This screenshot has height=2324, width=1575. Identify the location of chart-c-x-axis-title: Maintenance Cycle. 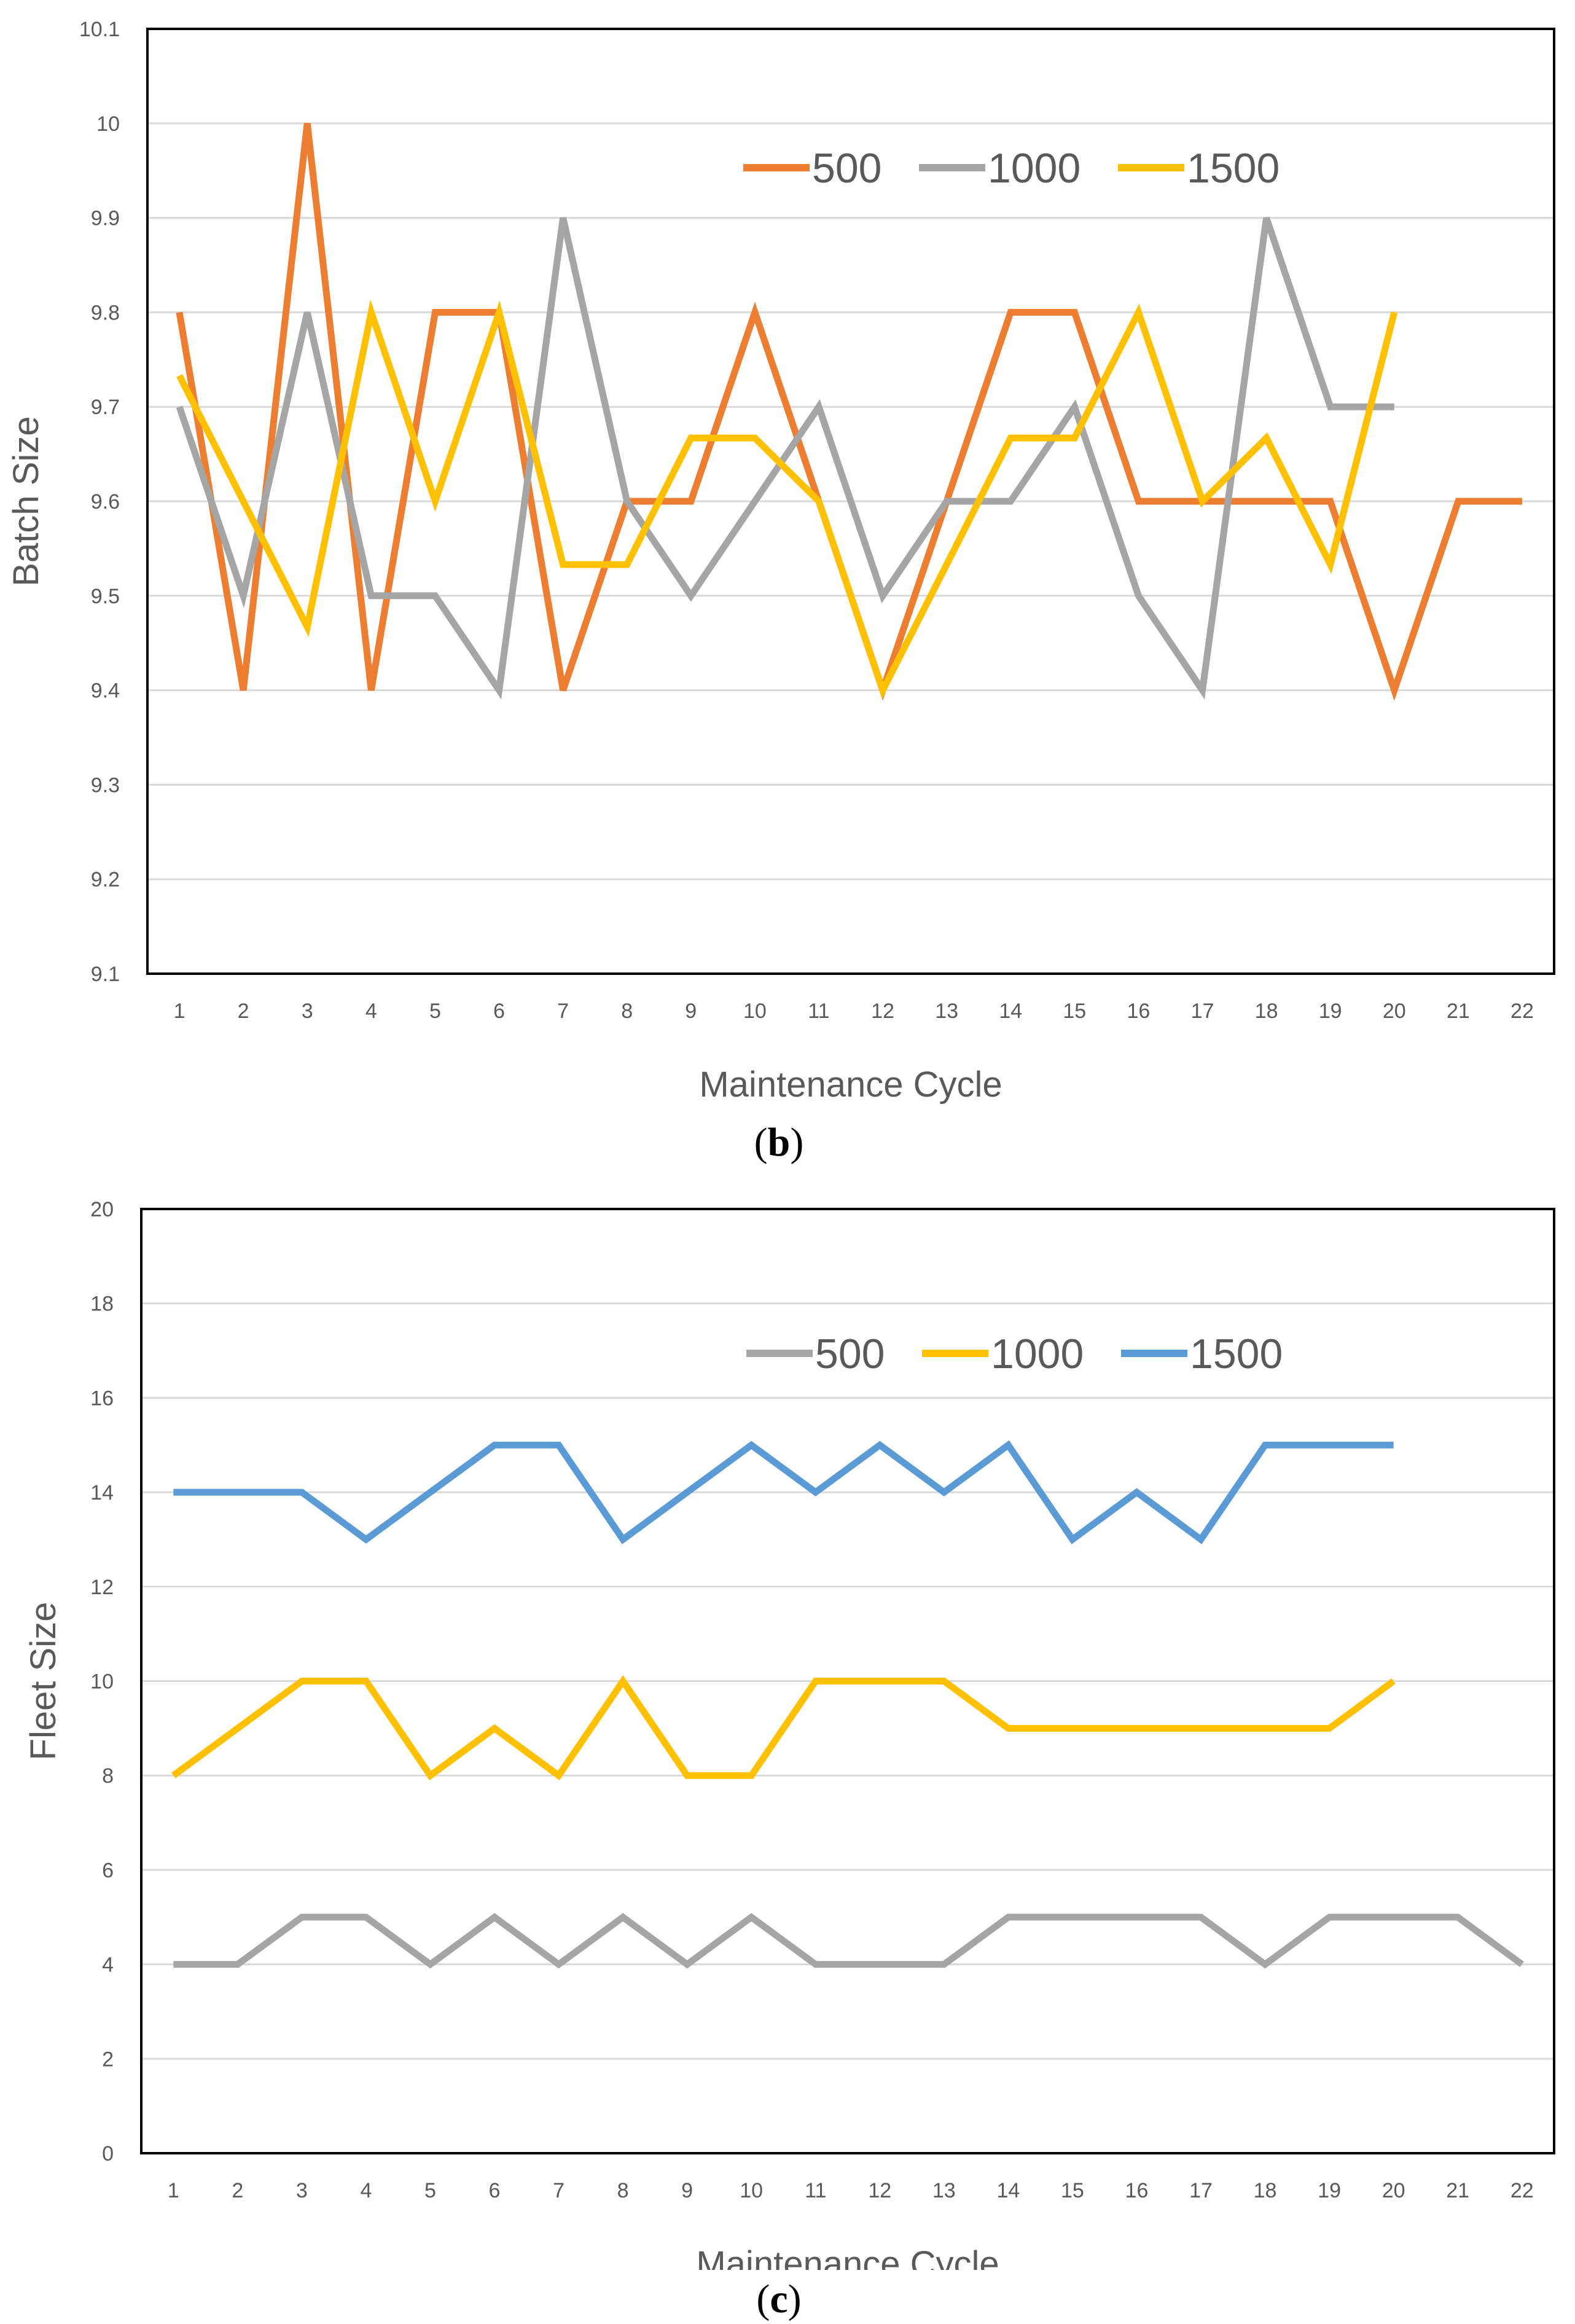
(848, 2257).